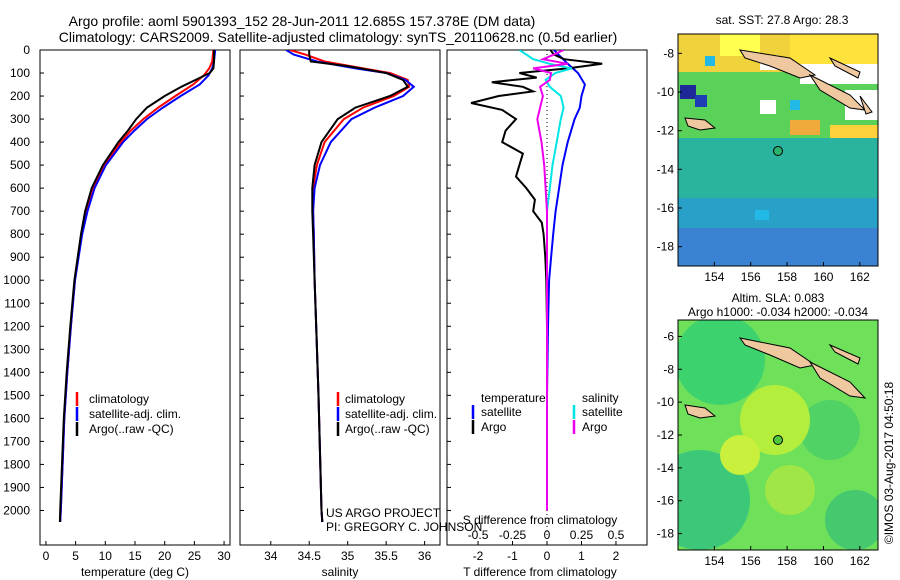 The image size is (900, 580). Describe the element at coordinates (340, 572) in the screenshot. I see `salinity-xlabel: salinity` at that location.